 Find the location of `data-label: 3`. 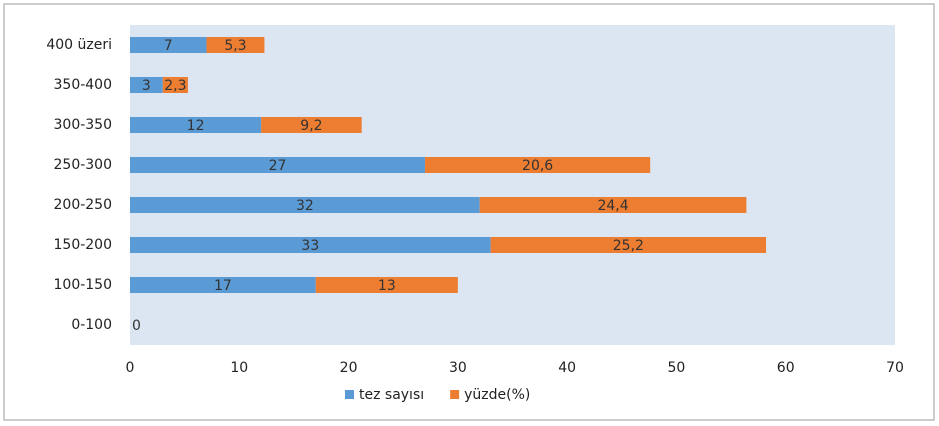

data-label: 3 is located at coordinates (146, 86).